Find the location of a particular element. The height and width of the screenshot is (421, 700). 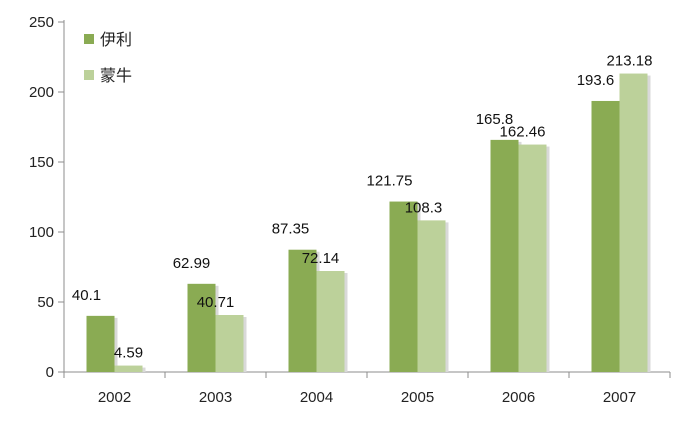

data-label: 40.71 is located at coordinates (216, 302).